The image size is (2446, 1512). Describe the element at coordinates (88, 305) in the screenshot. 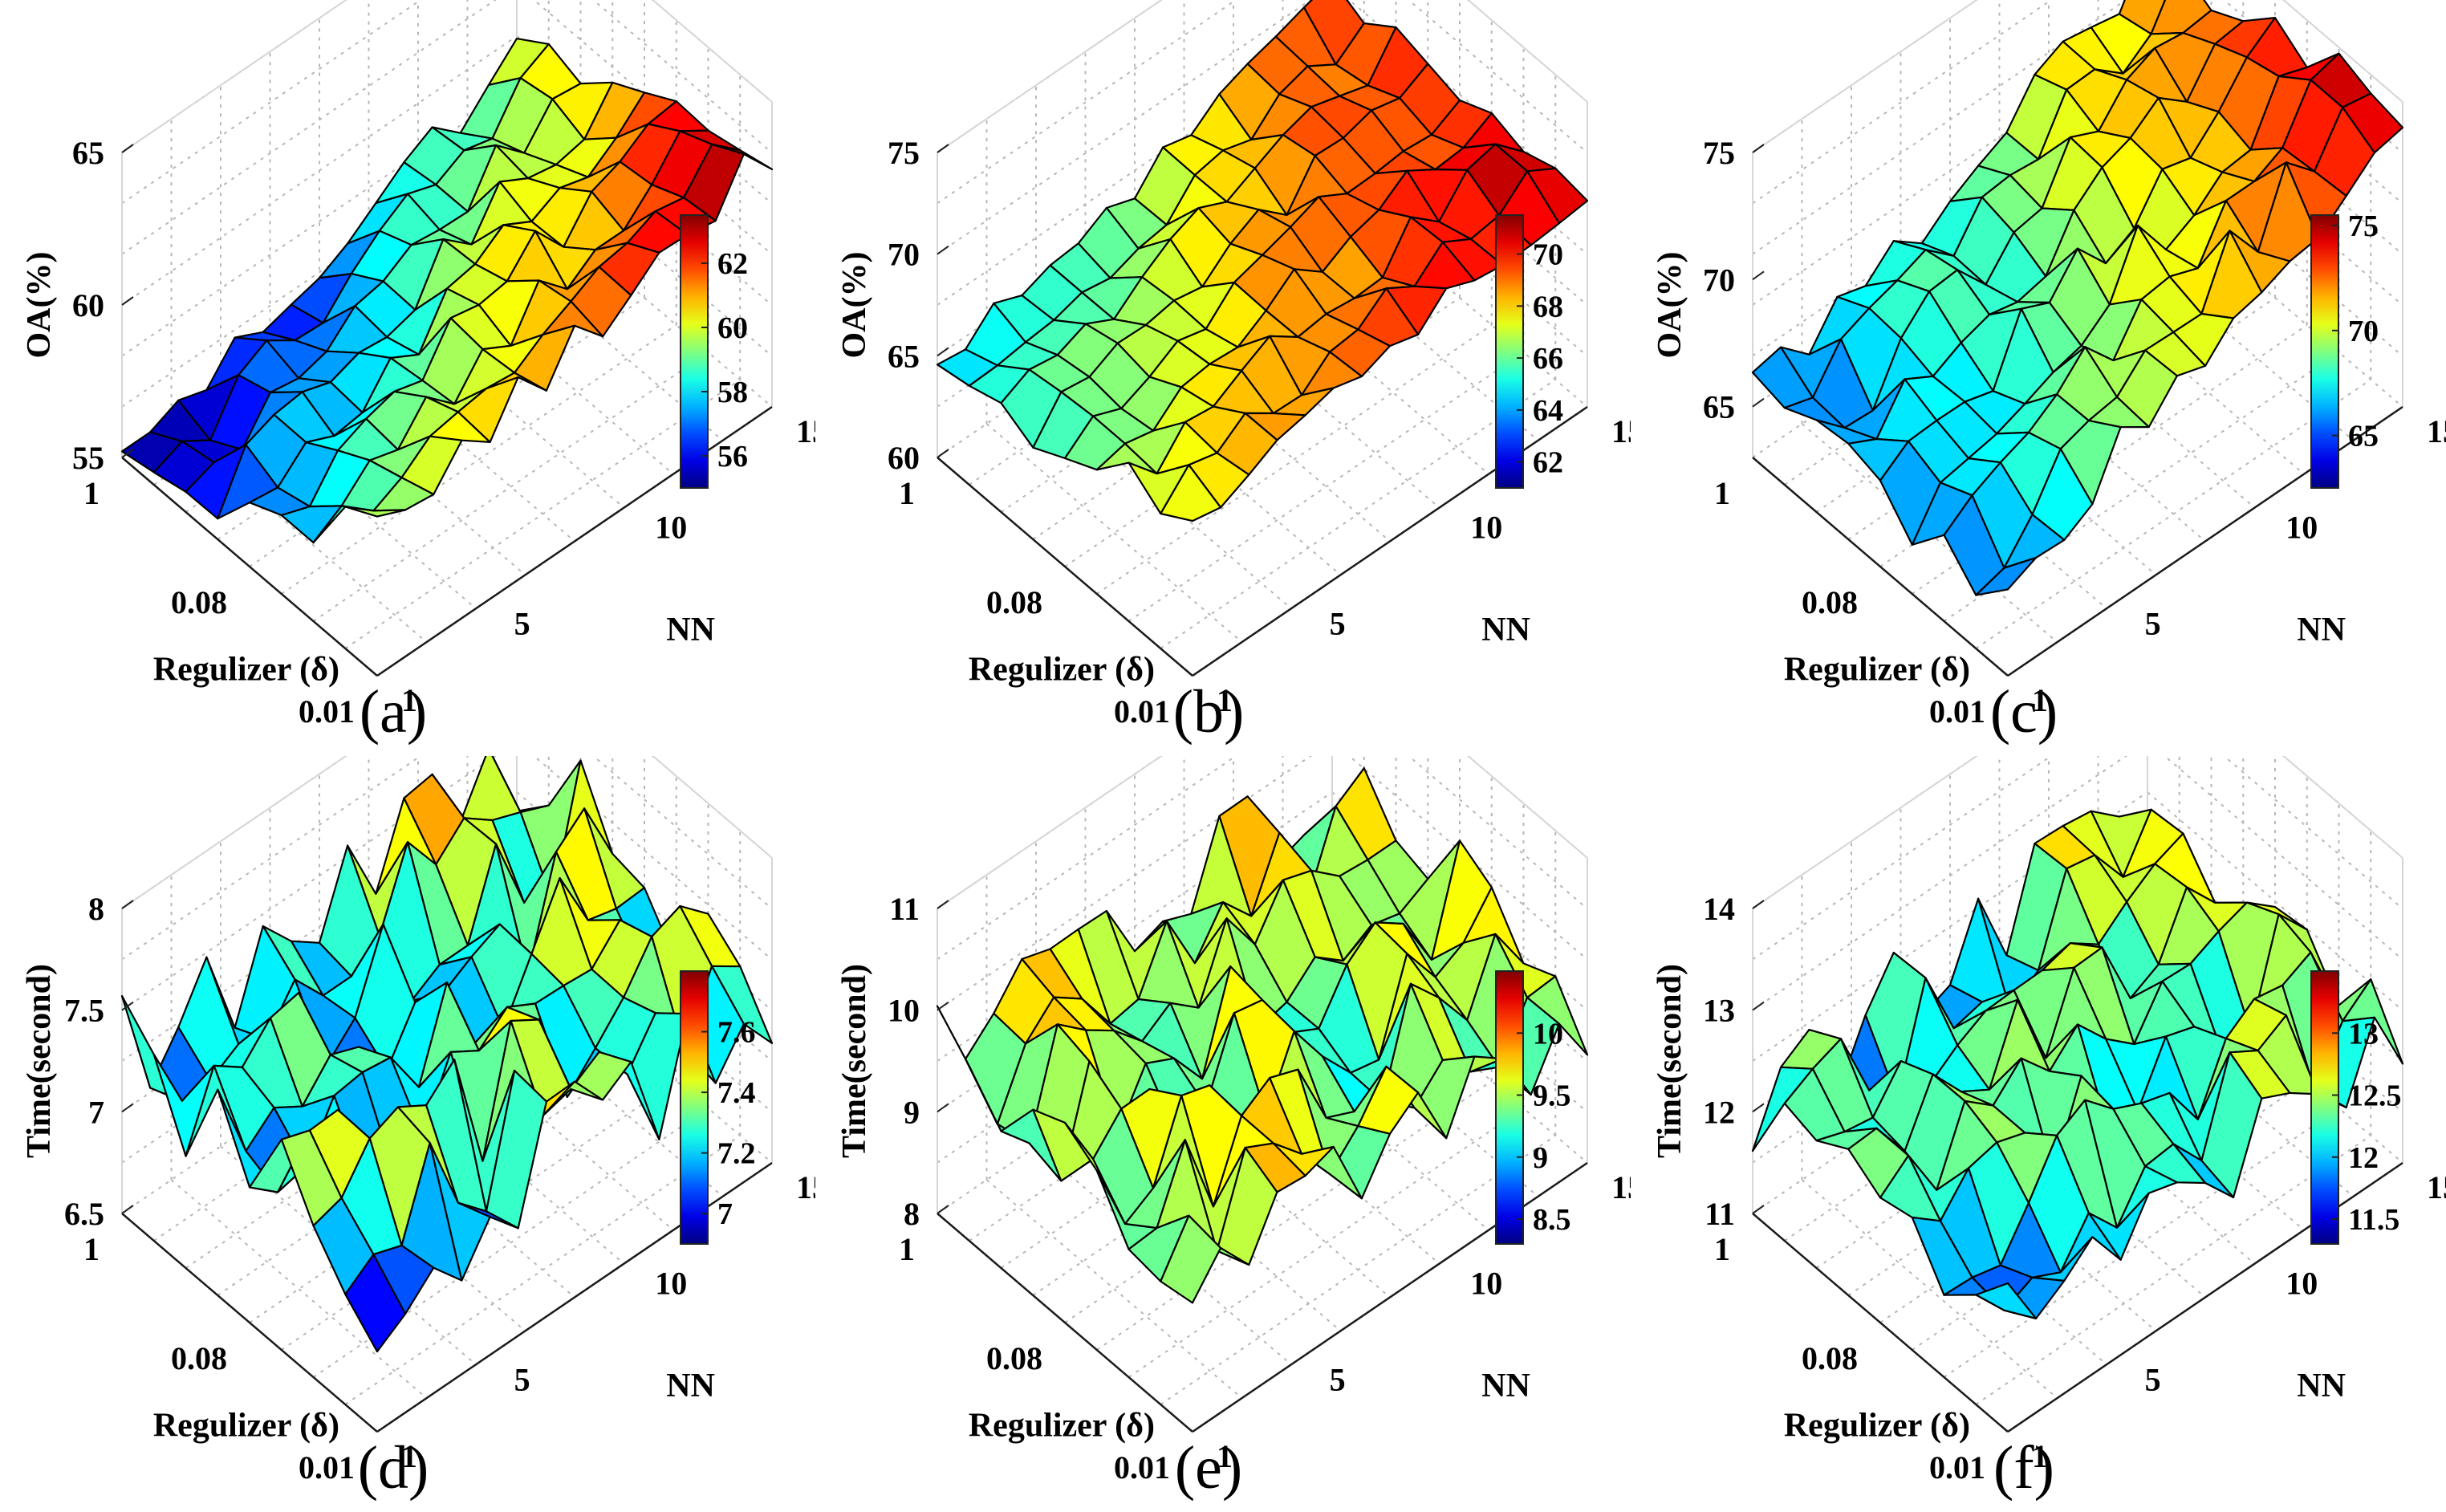

I see `z-tick-label: 60` at that location.